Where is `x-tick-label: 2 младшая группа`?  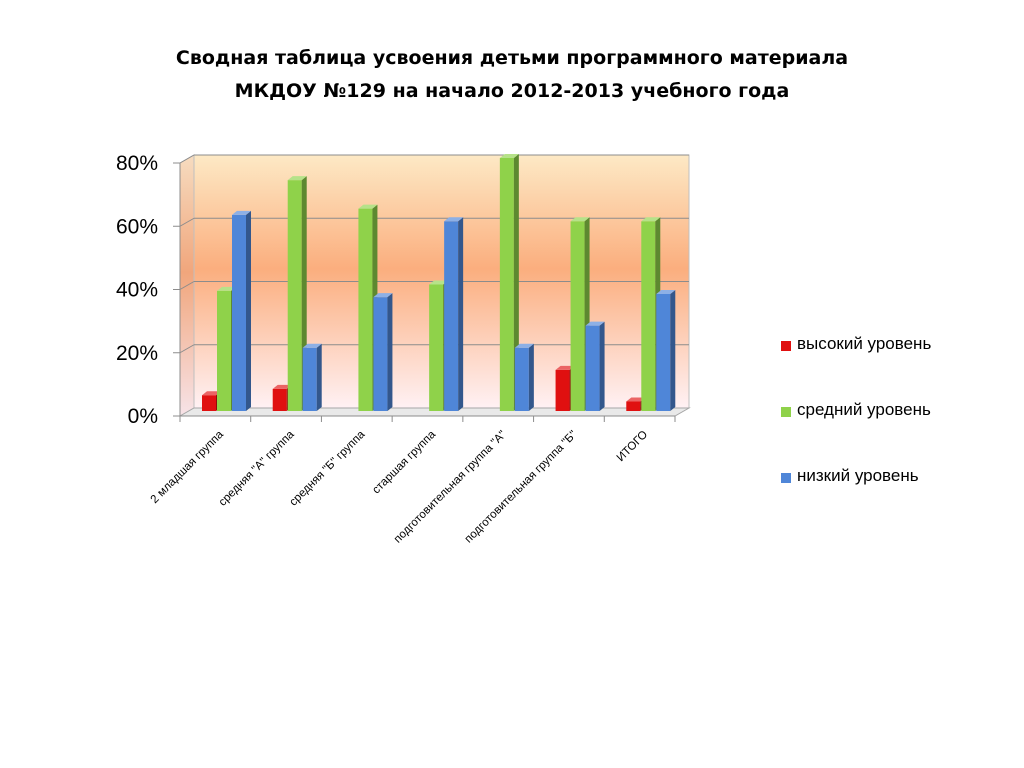 x-tick-label: 2 младшая группа is located at coordinates (188, 467).